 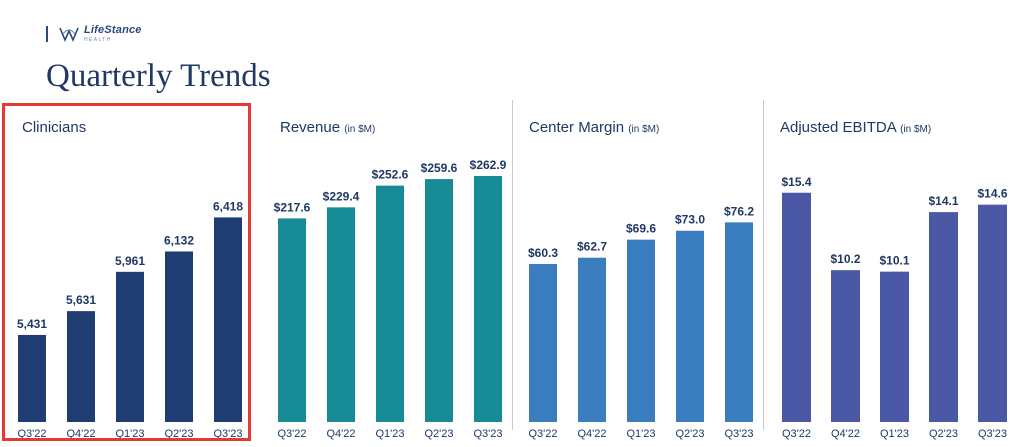 What do you see at coordinates (439, 168) in the screenshot?
I see `data-label: $259.6` at bounding box center [439, 168].